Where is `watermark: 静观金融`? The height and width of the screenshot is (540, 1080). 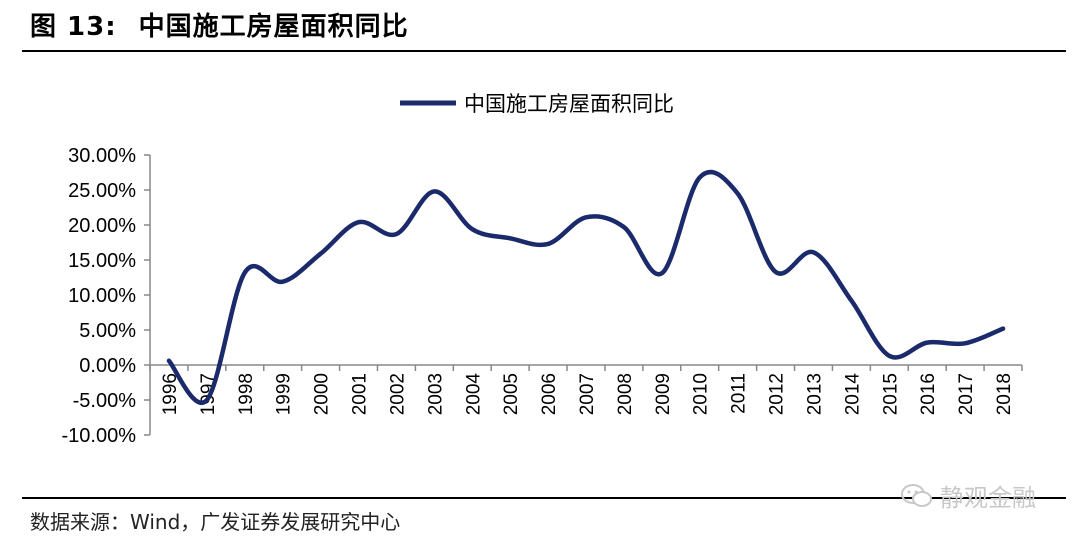
watermark: 静观金融 is located at coordinates (968, 495).